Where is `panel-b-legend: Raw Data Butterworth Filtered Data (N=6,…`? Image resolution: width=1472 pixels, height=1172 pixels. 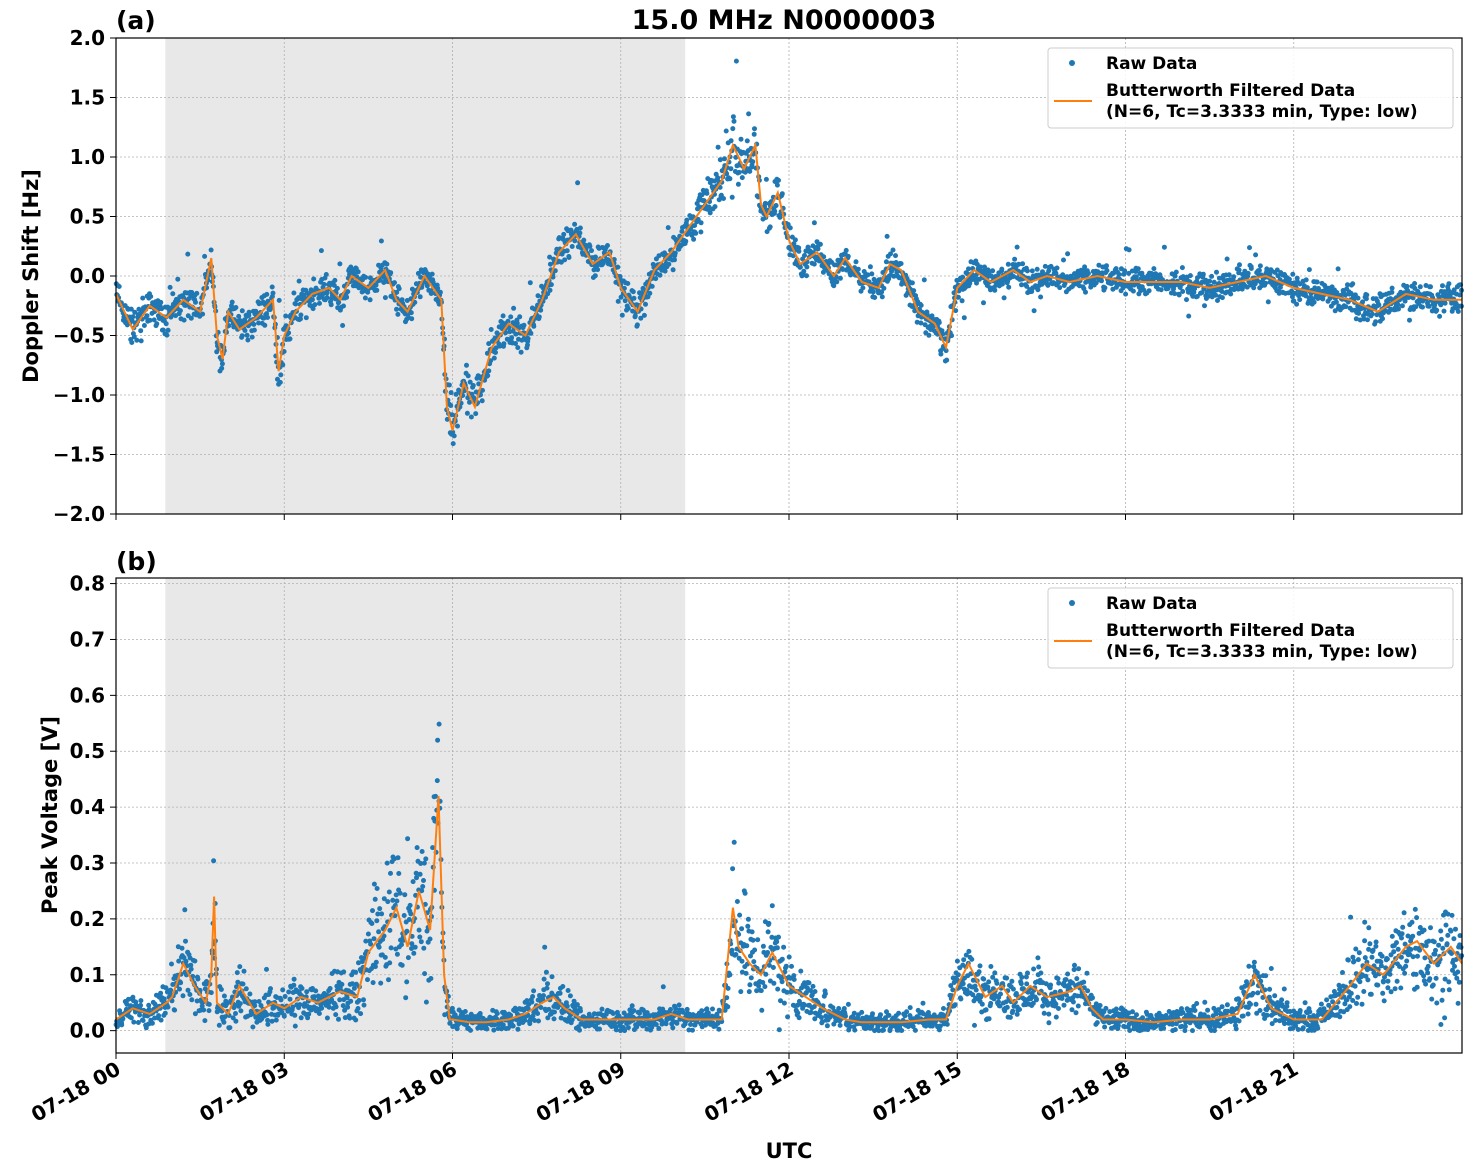
panel-b-legend: Raw Data Butterworth Filtered Data (N=6,… is located at coordinates (1250, 628).